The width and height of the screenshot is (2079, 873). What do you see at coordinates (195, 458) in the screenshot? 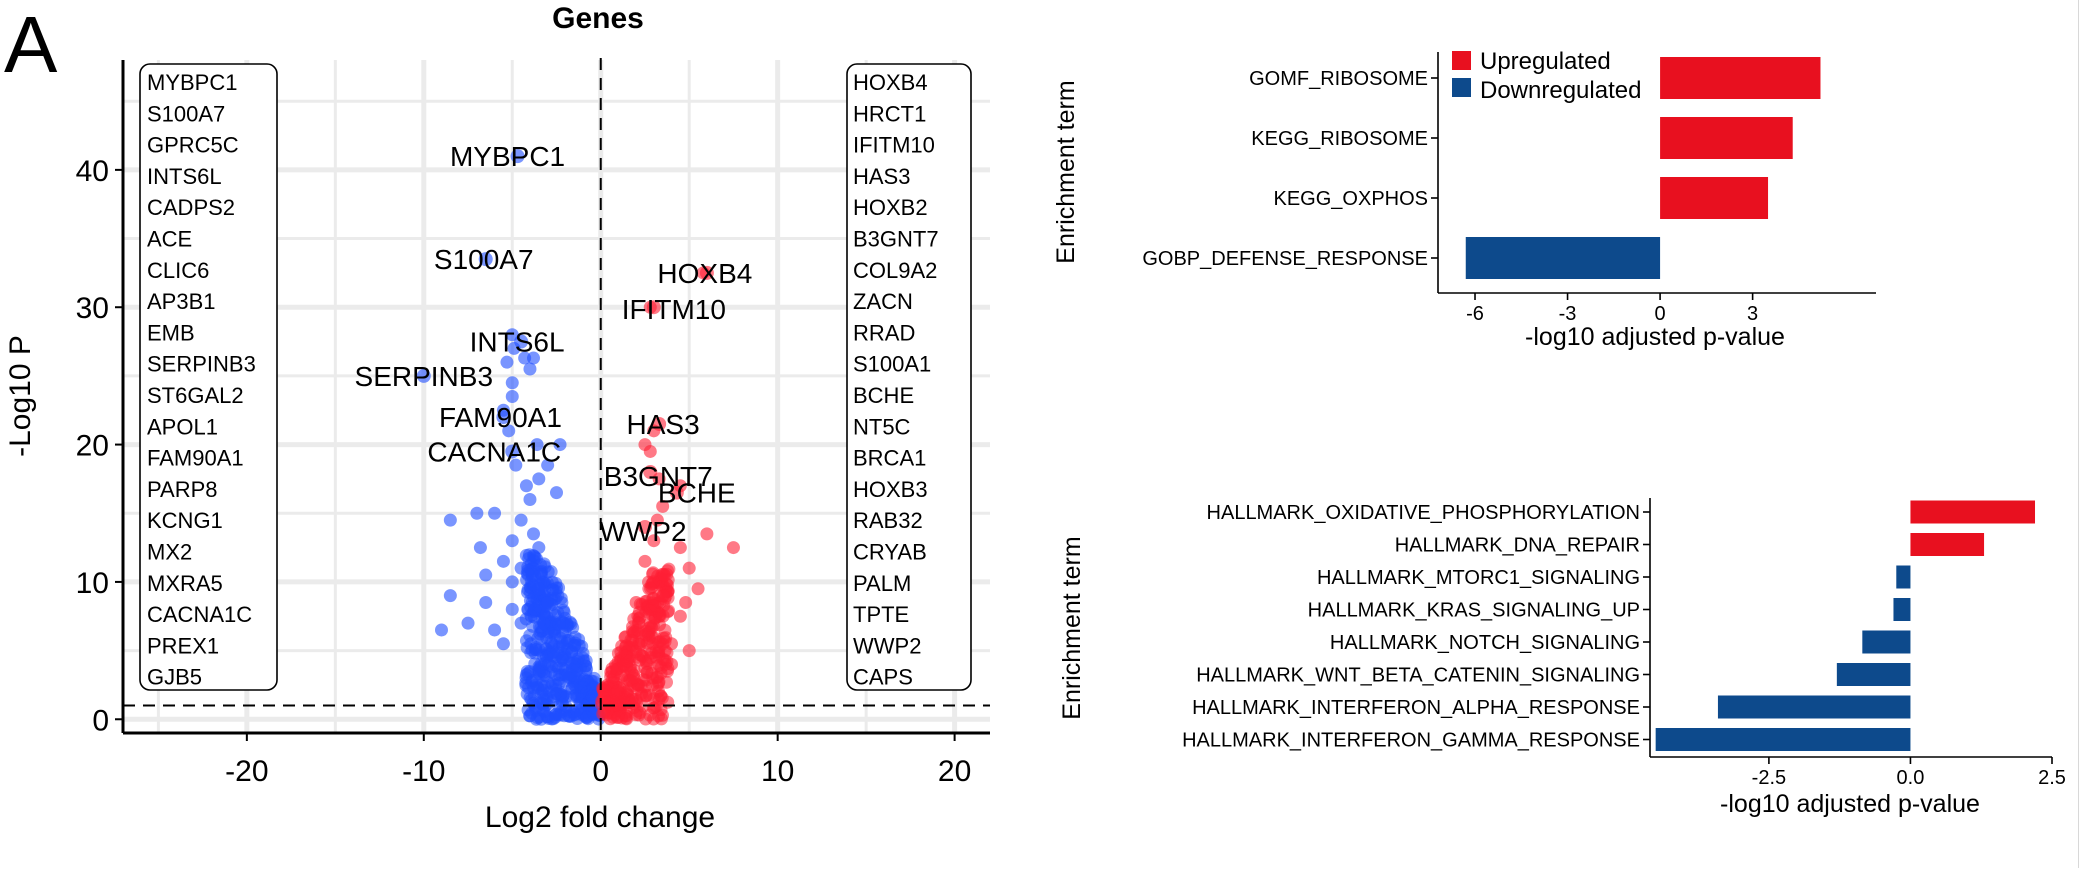
I see `gene-list-item-down: FAM90A1` at bounding box center [195, 458].